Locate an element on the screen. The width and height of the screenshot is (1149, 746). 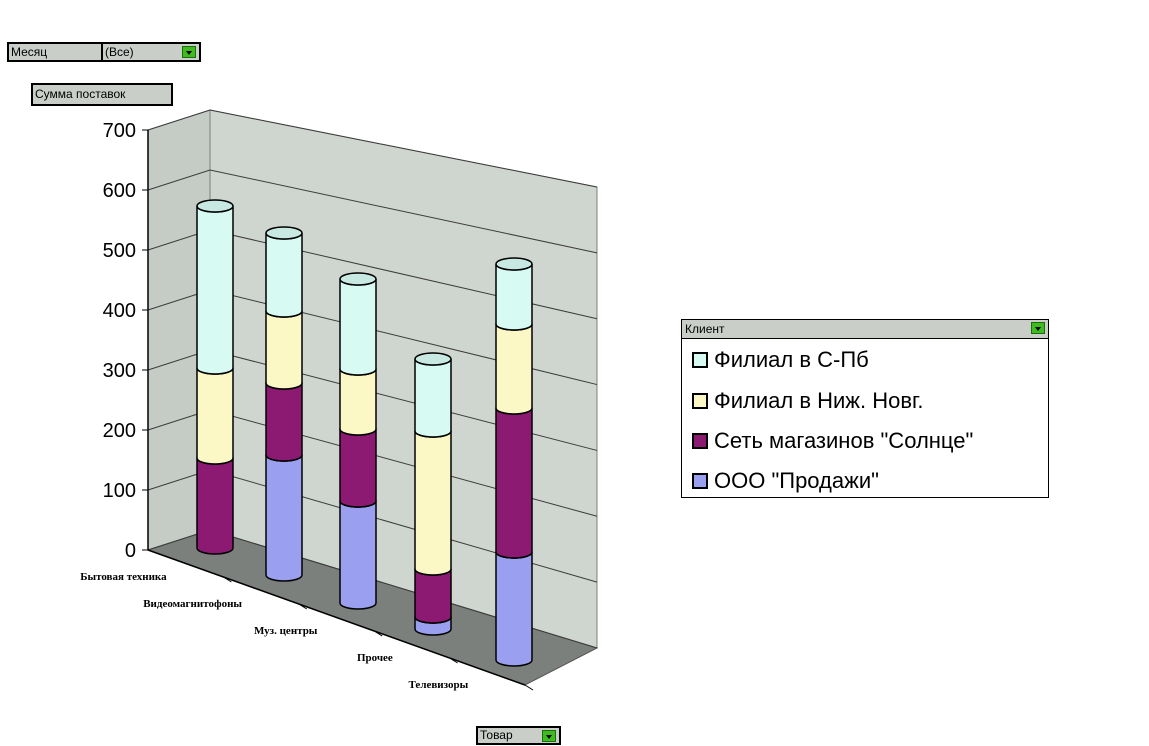
y-tick-label: 200 is located at coordinates (119, 431).